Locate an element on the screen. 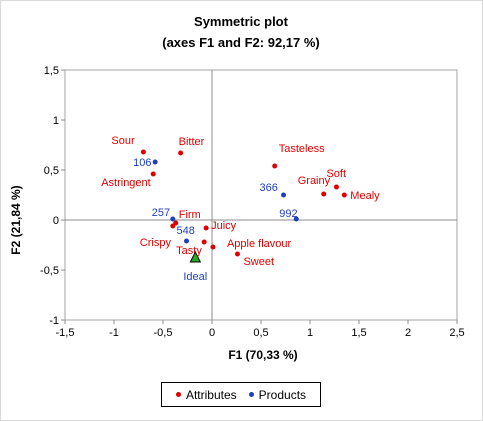 Image resolution: width=483 pixels, height=421 pixels. legend: Attributes Products is located at coordinates (241, 394).